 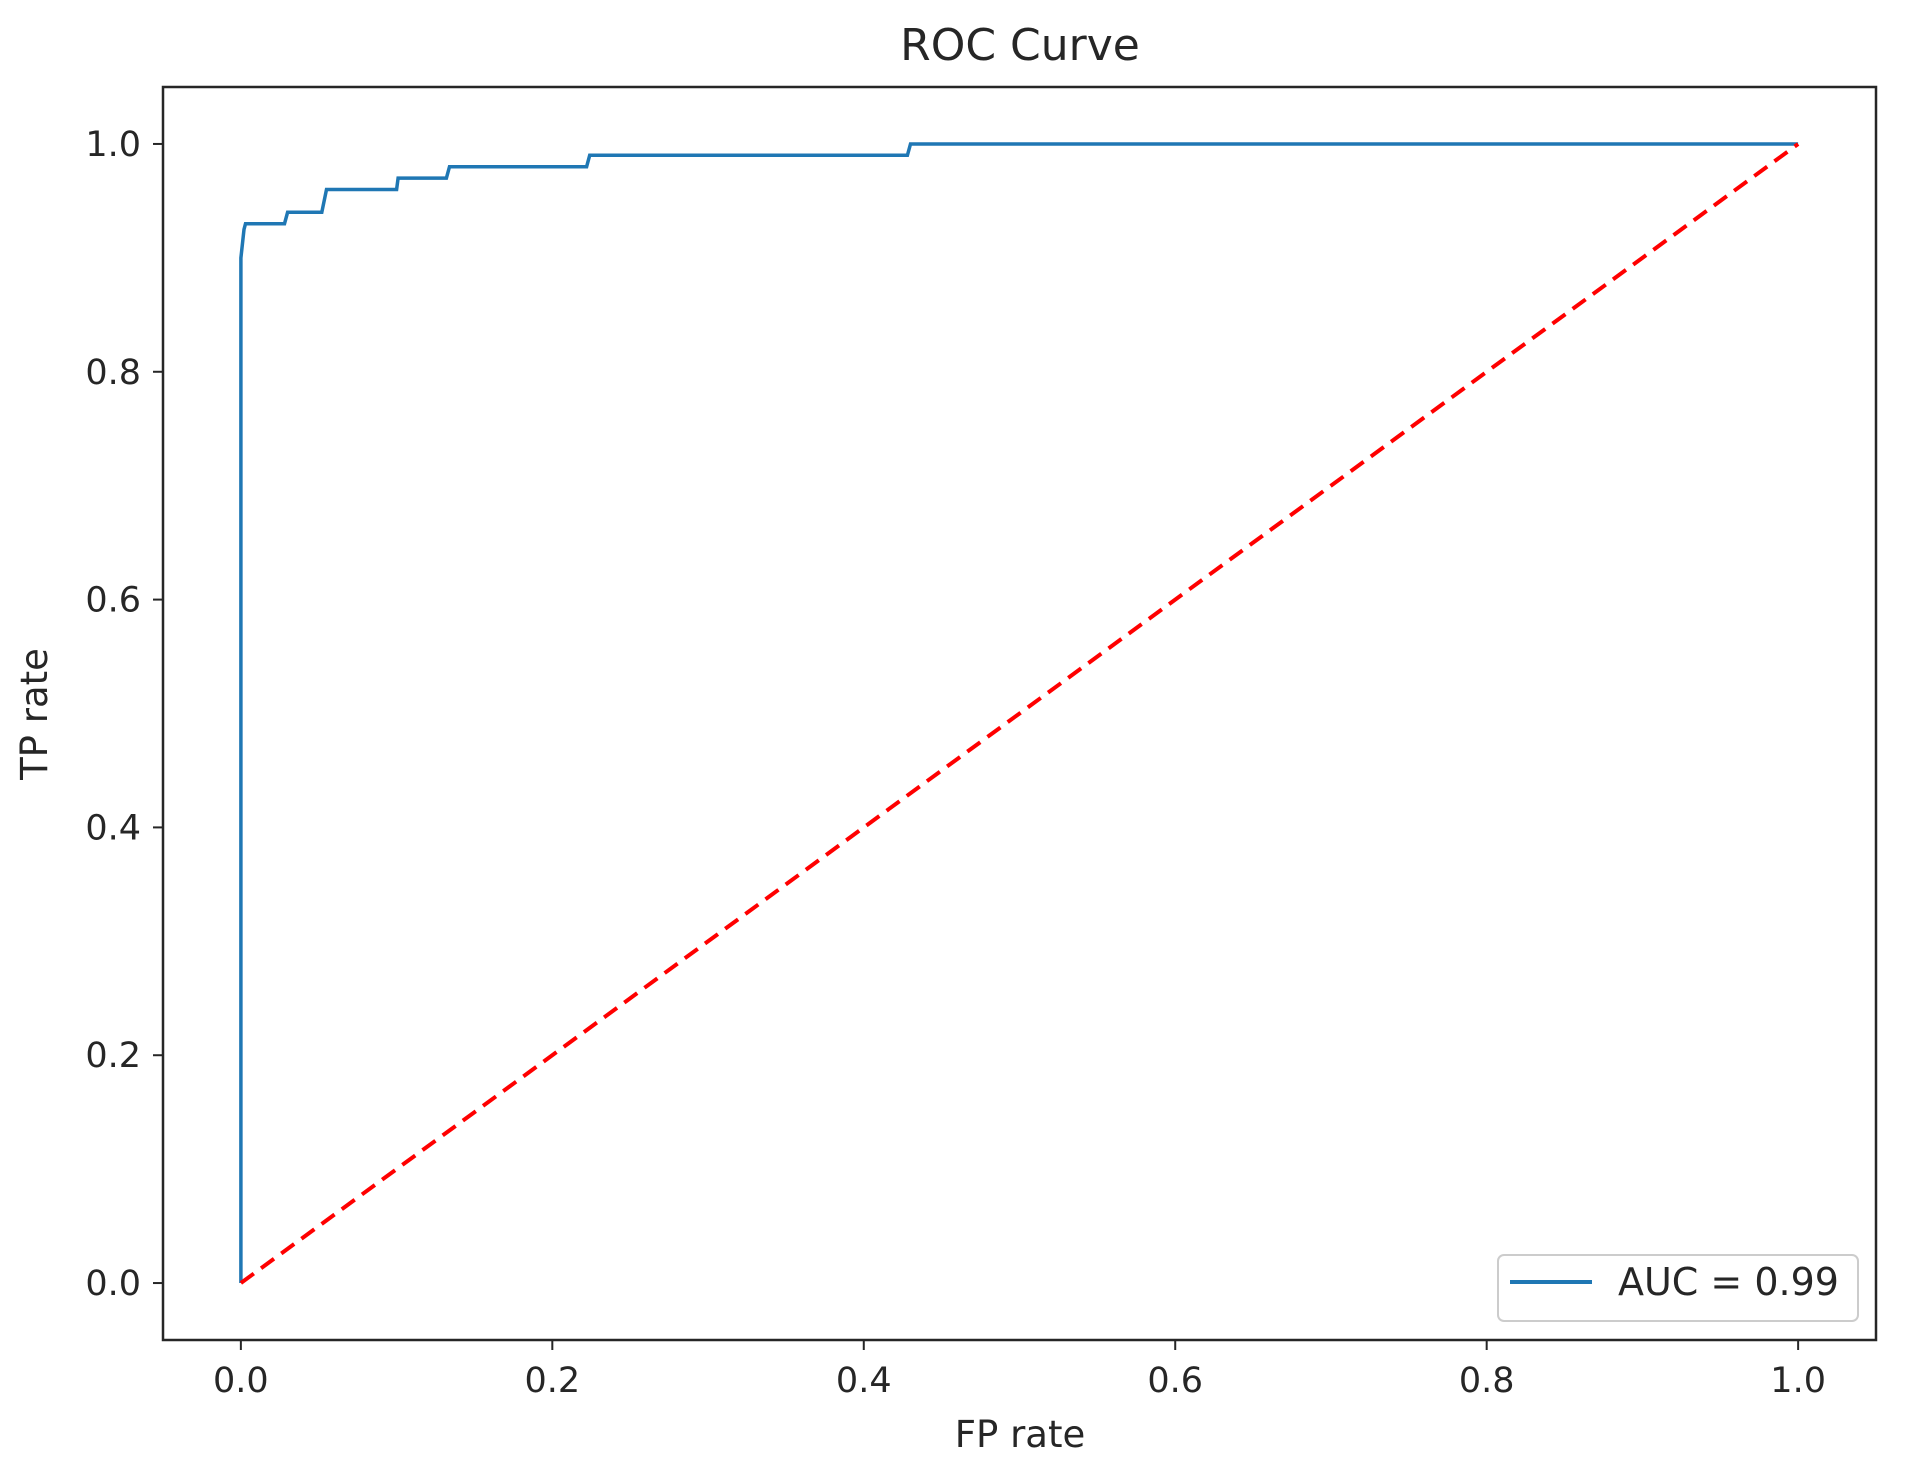 What do you see at coordinates (1020, 1434) in the screenshot?
I see `x-axis-label: FP rate` at bounding box center [1020, 1434].